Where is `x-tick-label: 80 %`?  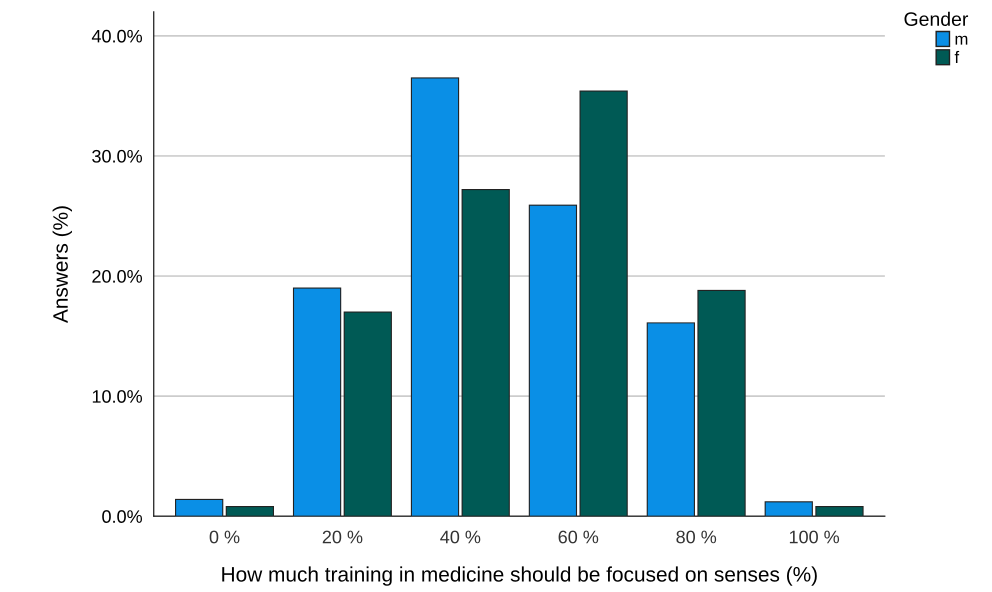
x-tick-label: 80 % is located at coordinates (696, 537).